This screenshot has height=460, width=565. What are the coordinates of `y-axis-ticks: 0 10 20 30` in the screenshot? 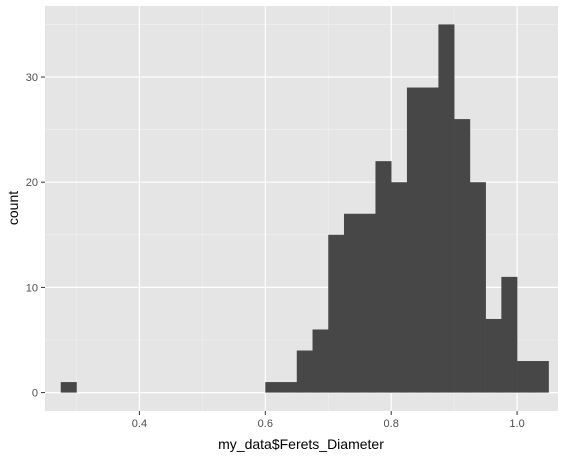 It's located at (35, 236).